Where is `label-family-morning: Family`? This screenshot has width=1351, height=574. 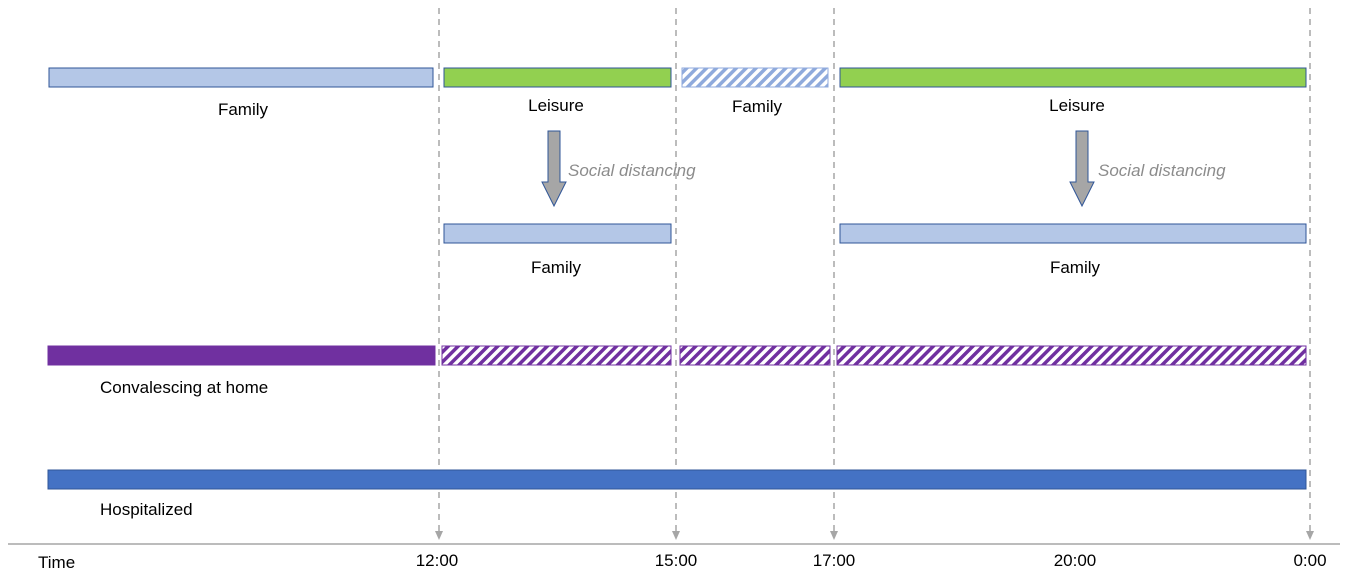 label-family-morning: Family is located at coordinates (243, 109).